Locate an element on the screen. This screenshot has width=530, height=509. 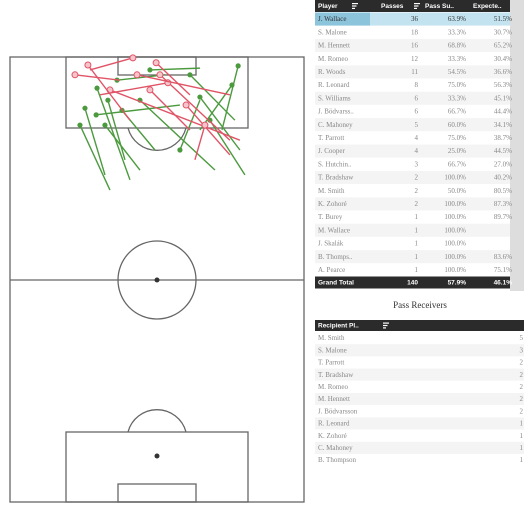
table-cell: 25.0% is located at coordinates (457, 151).